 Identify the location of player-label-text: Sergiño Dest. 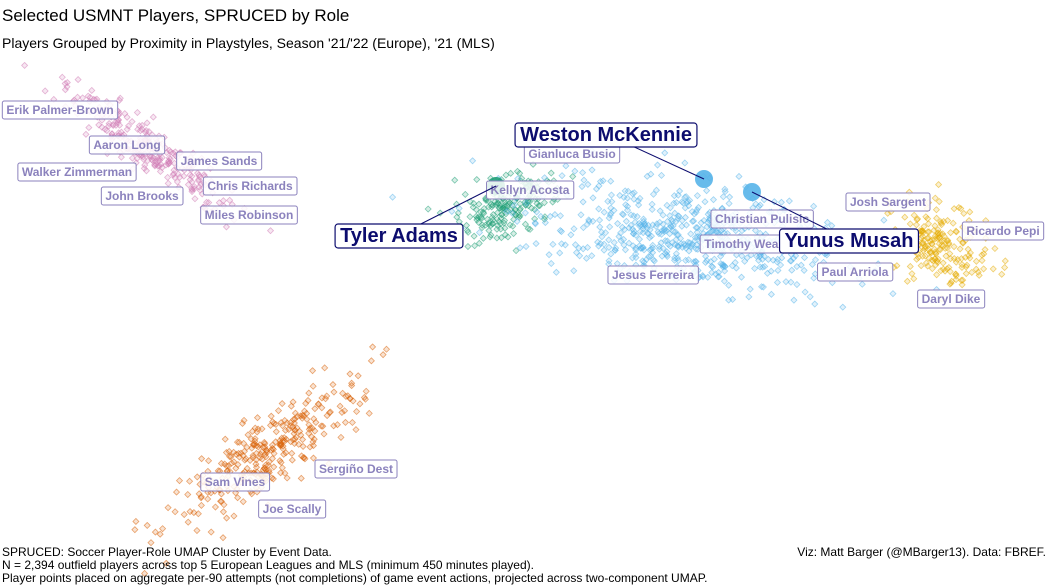
(356, 469).